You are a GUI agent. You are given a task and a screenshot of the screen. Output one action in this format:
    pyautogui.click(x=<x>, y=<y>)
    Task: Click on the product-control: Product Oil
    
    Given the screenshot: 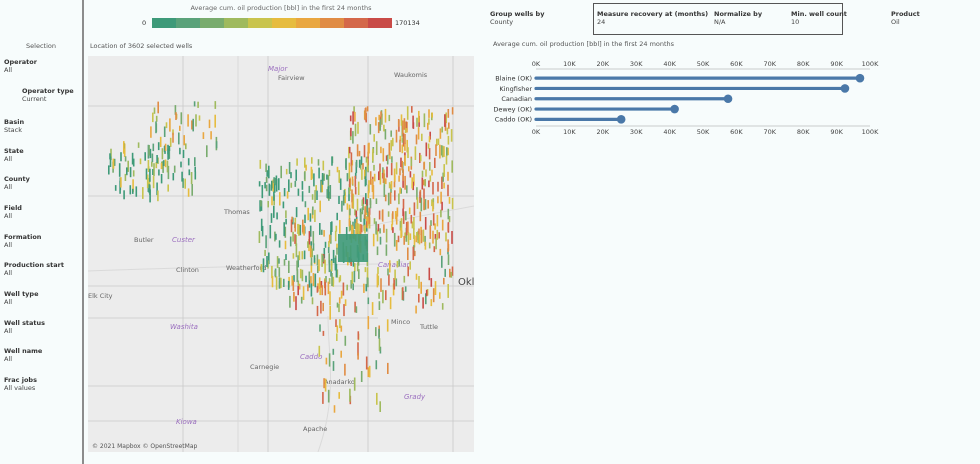 What is the action you would take?
    pyautogui.click(x=905, y=18)
    